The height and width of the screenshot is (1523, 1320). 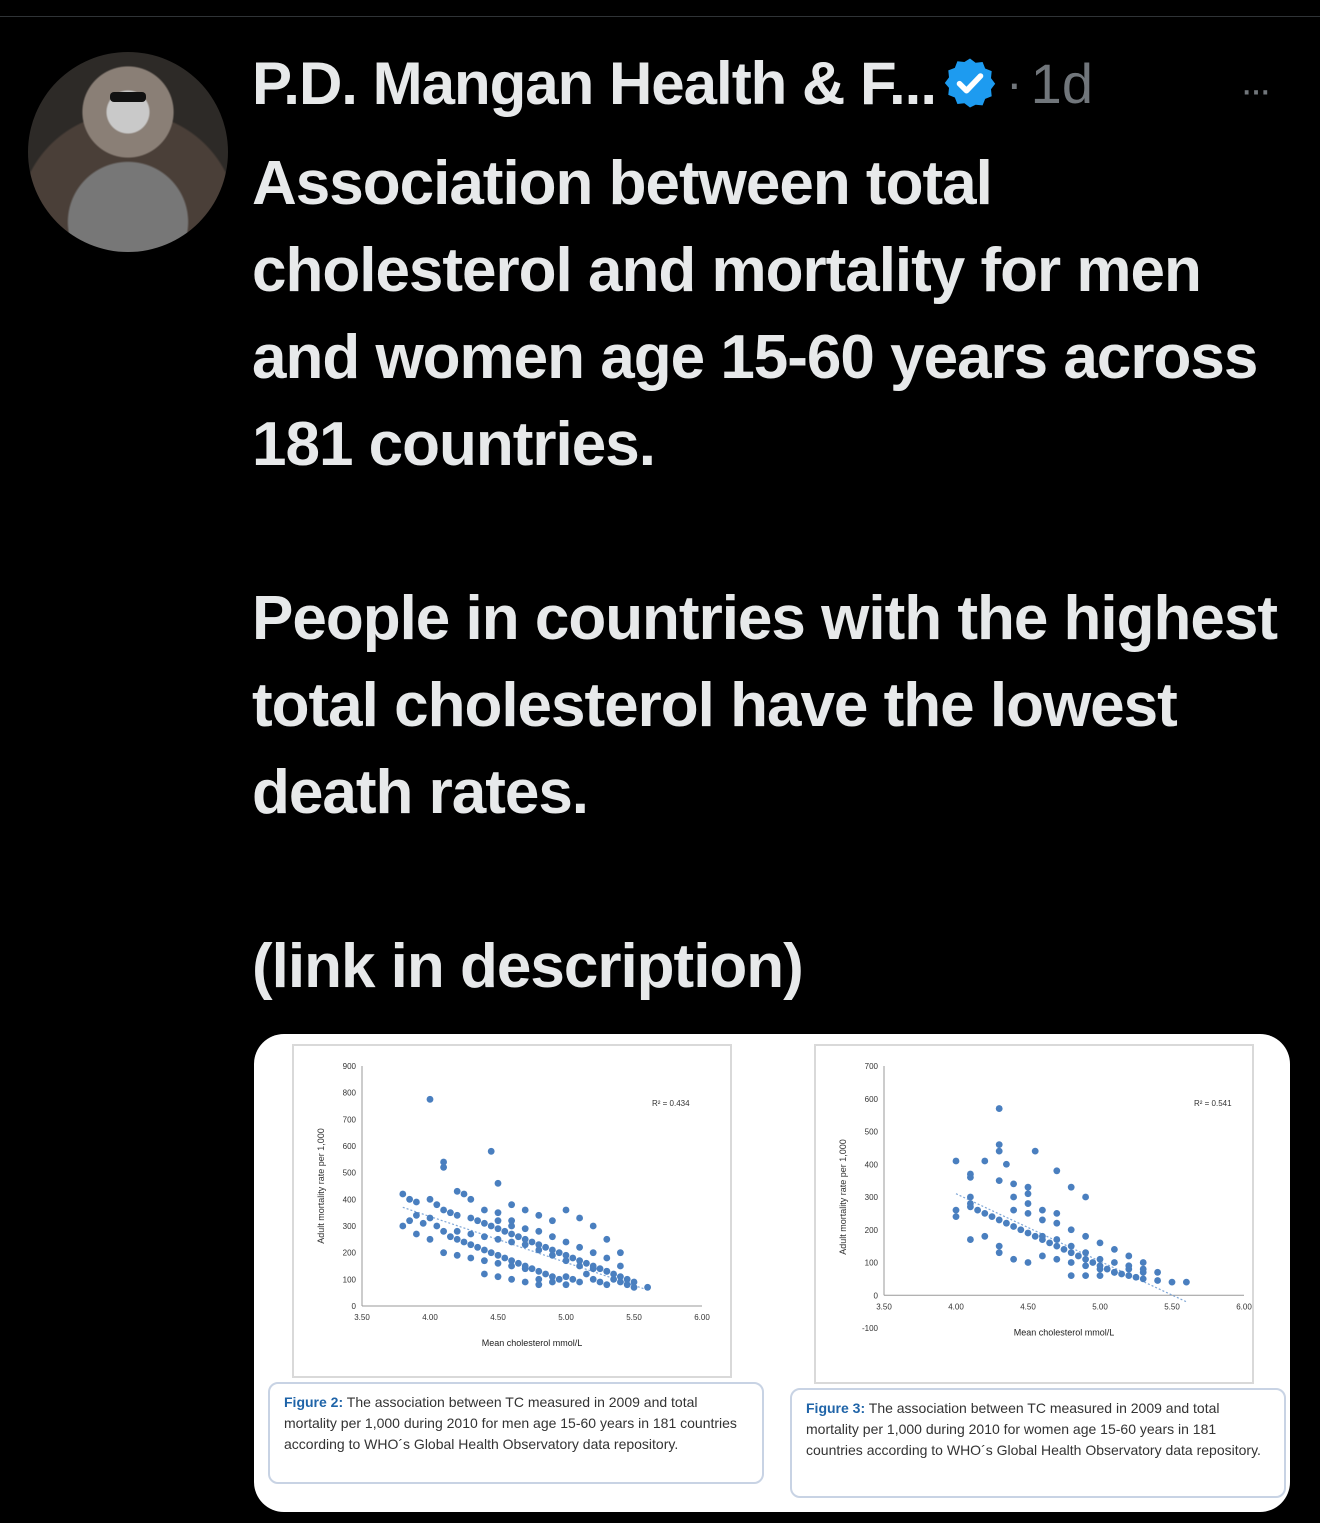 I want to click on x-tick-label: 6.00, so click(x=1244, y=1306).